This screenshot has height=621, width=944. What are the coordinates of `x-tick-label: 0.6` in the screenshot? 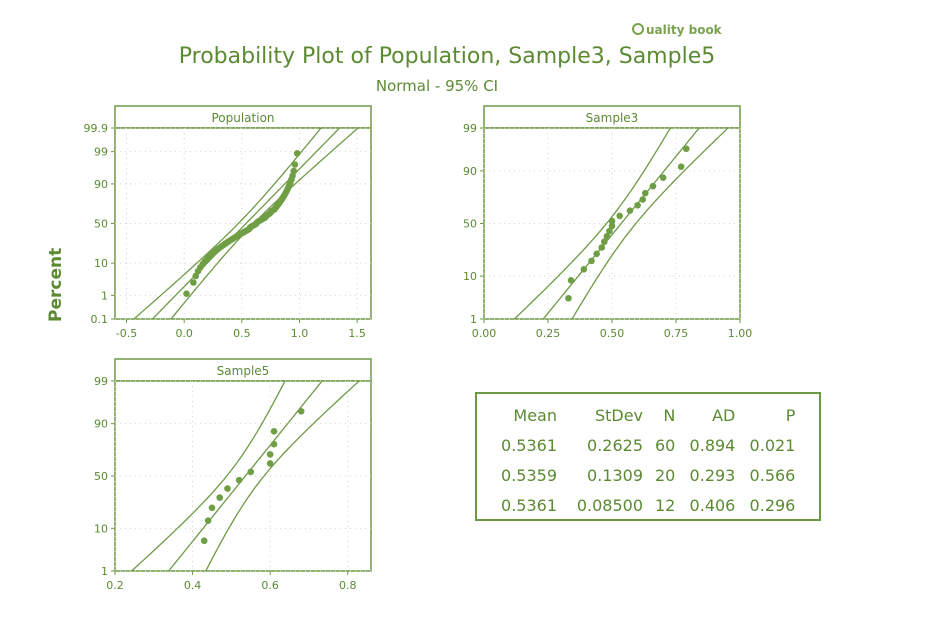 It's located at (270, 585).